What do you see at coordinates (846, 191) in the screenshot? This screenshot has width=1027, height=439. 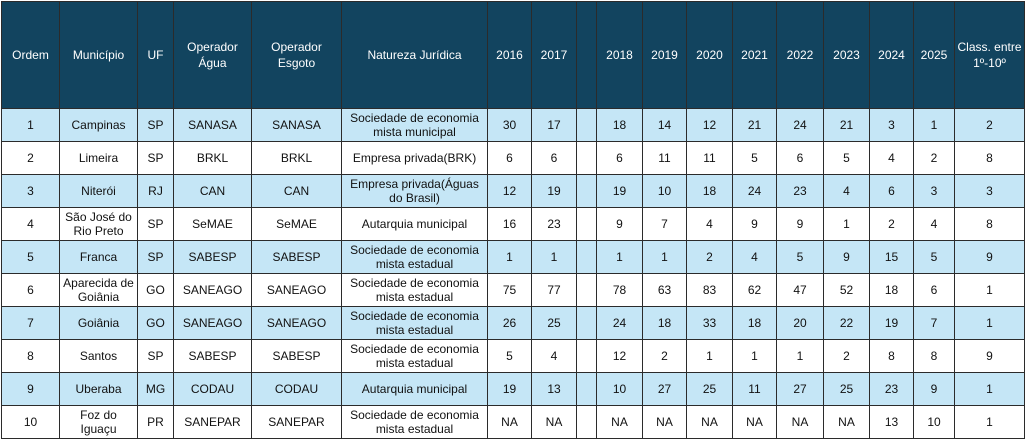 I see `cell-2023: 4` at bounding box center [846, 191].